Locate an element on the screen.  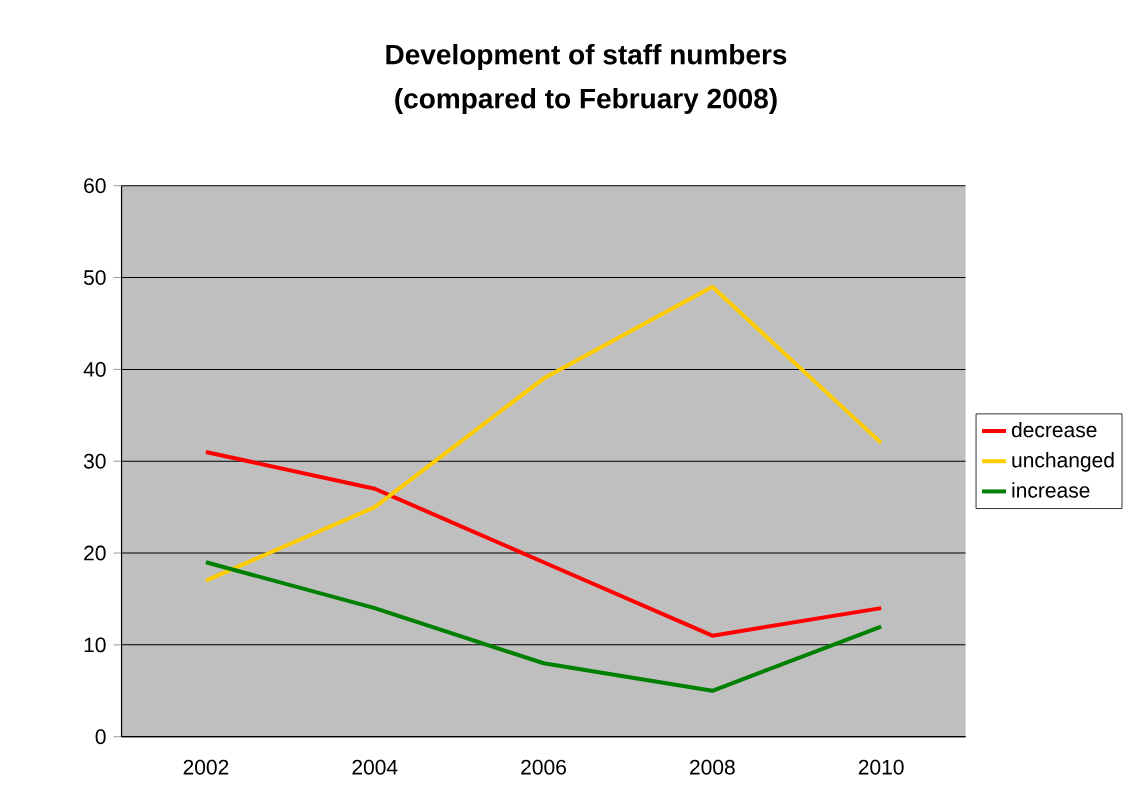
legend-label: unchanged is located at coordinates (1063, 462).